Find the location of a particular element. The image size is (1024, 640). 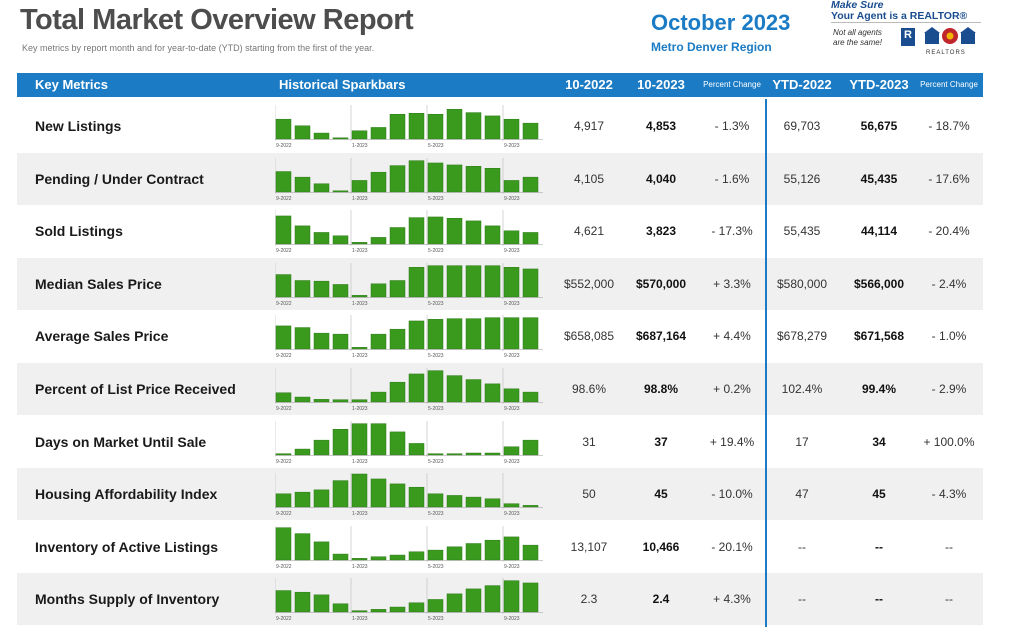

value-ytd-1: -- is located at coordinates (802, 599).